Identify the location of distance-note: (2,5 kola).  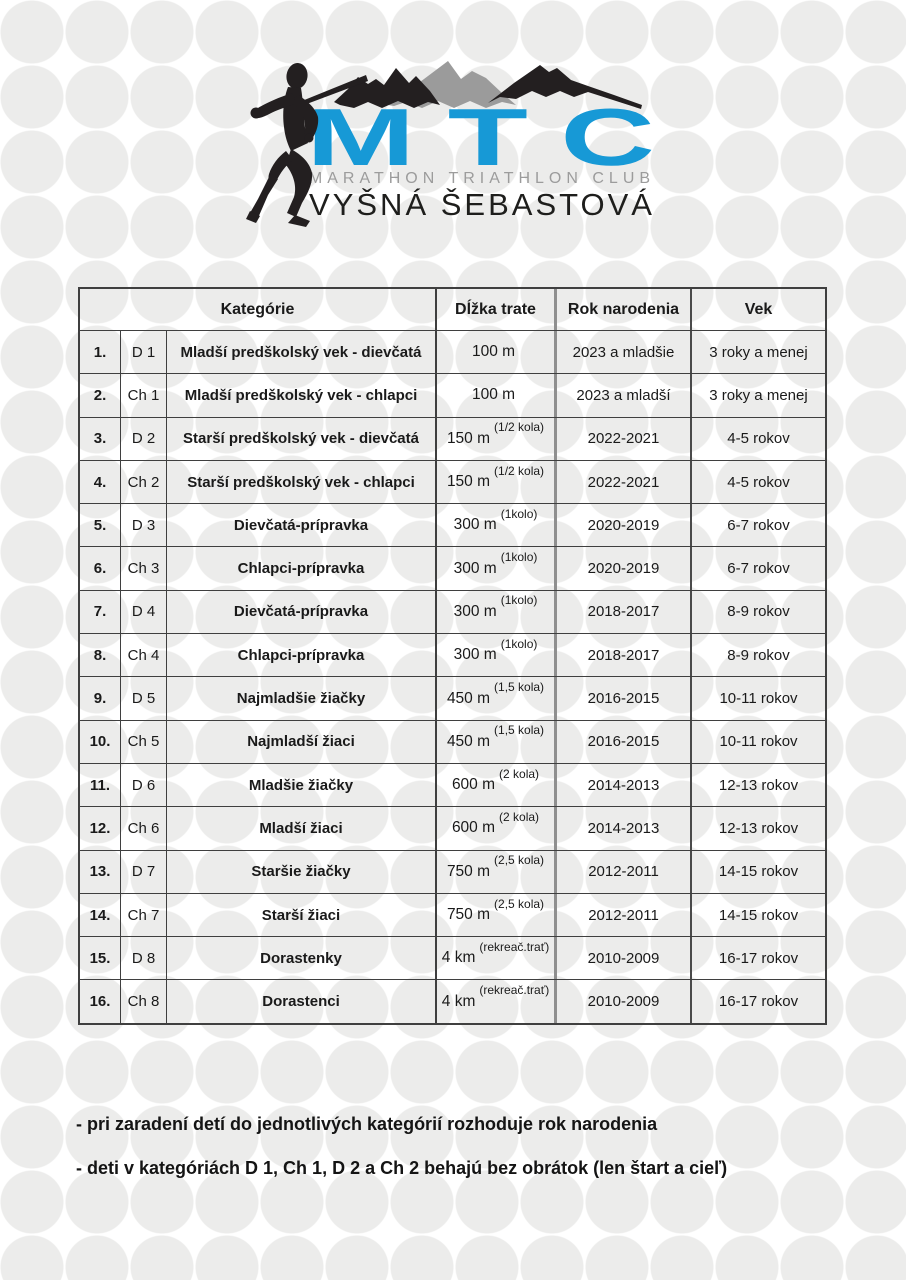
(519, 860).